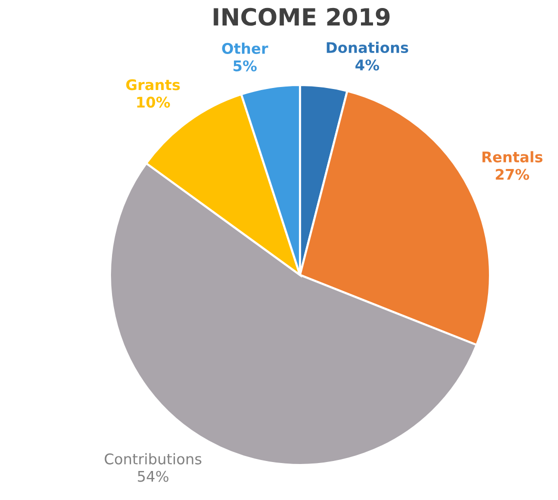  I want to click on slice-label: Other, so click(245, 48).